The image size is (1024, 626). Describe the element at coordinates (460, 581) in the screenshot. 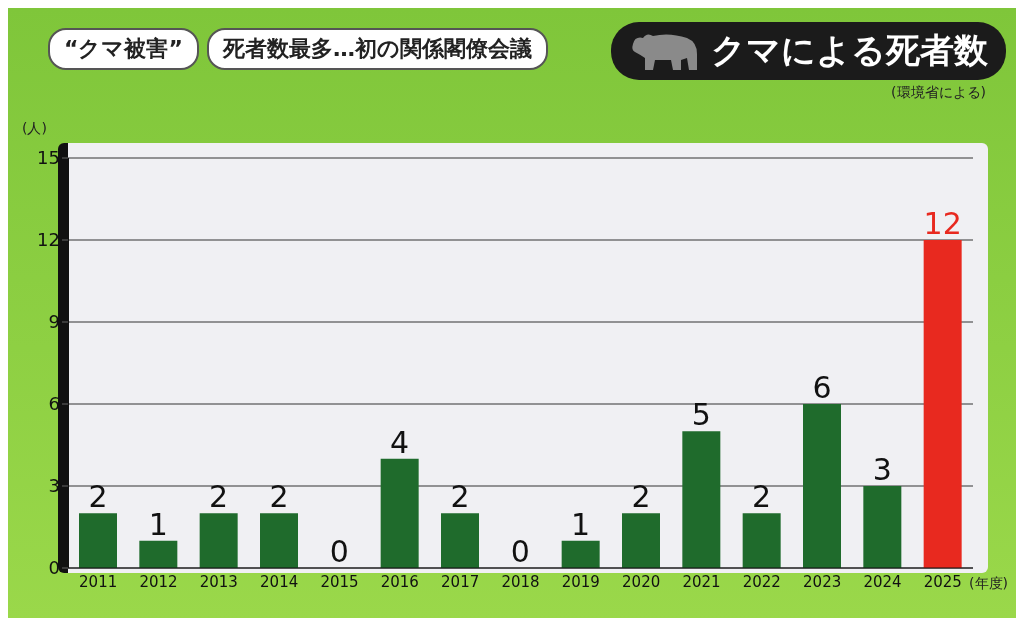

I see `x-tick-label: 2017` at that location.